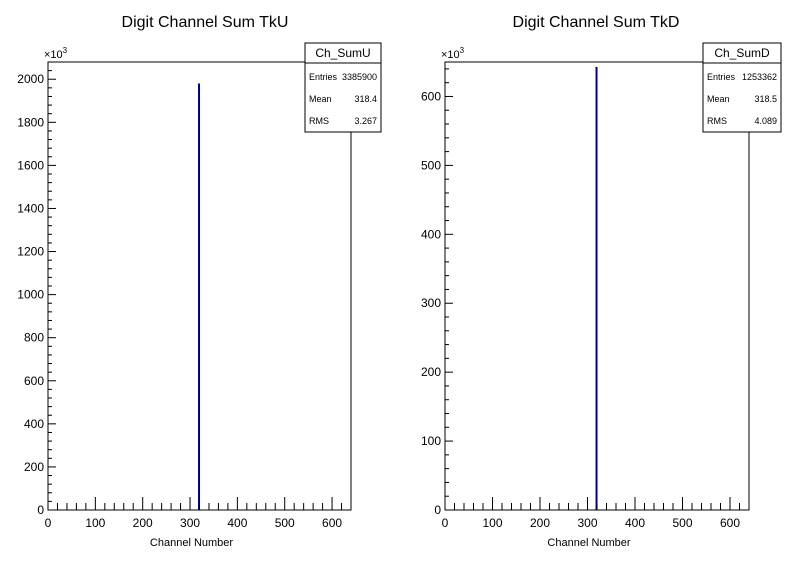 This screenshot has height=577, width=796. What do you see at coordinates (365, 99) in the screenshot?
I see `stats-value: 318.4` at bounding box center [365, 99].